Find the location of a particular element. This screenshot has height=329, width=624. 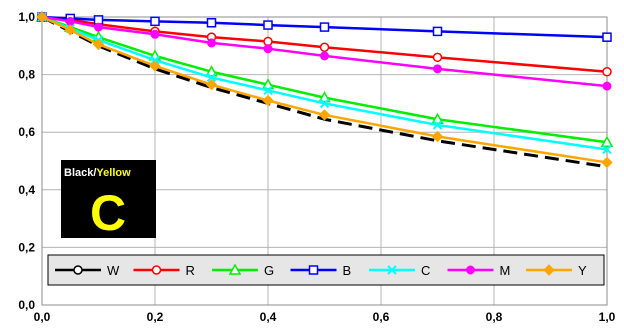

legend-item: B is located at coordinates (321, 270).